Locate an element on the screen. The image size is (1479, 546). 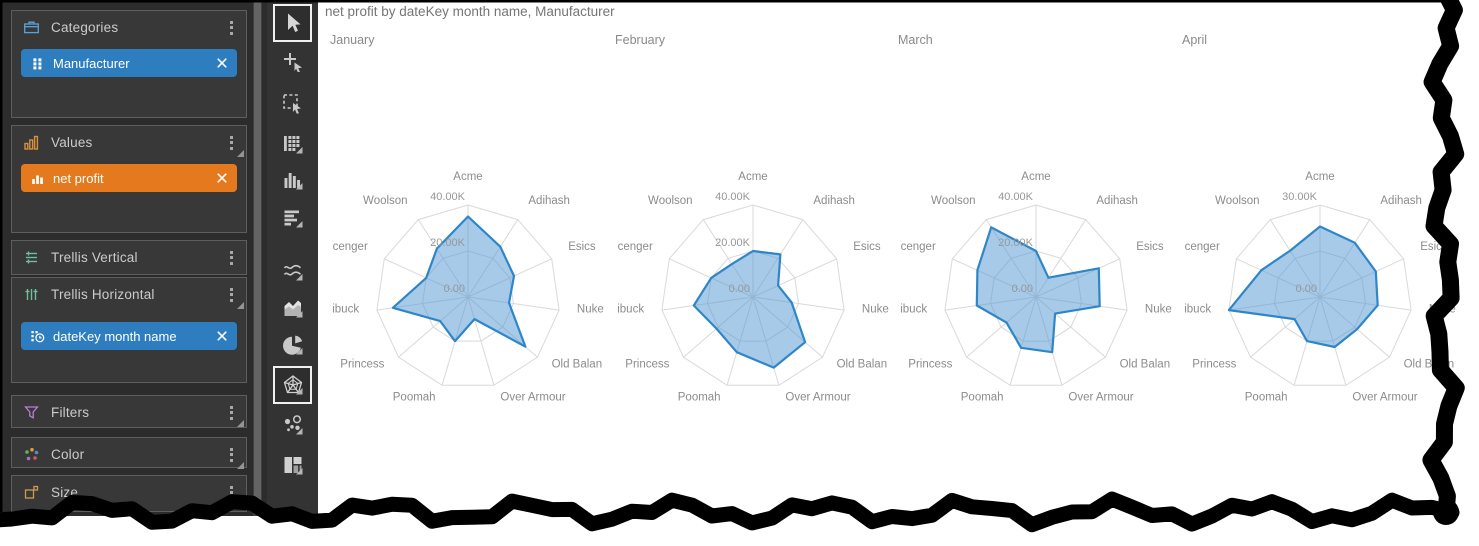
chip-net-profit: net profit is located at coordinates (129, 178).